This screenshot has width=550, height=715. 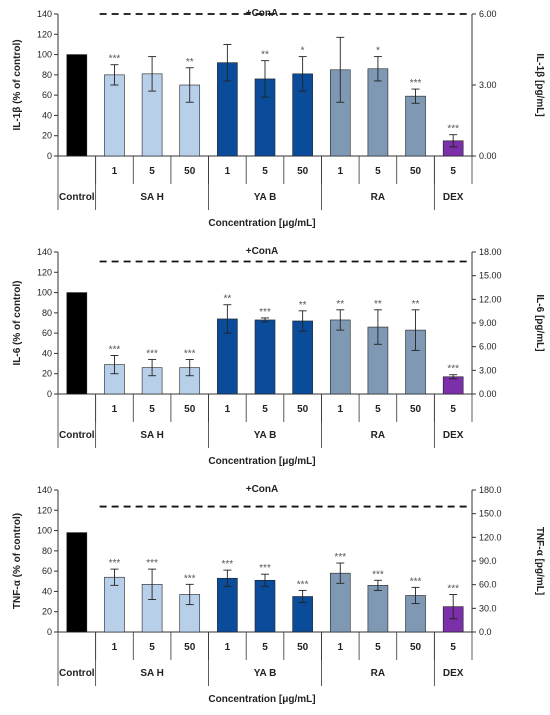 What do you see at coordinates (485, 632) in the screenshot?
I see `y2-tick-label: 0.0` at bounding box center [485, 632].